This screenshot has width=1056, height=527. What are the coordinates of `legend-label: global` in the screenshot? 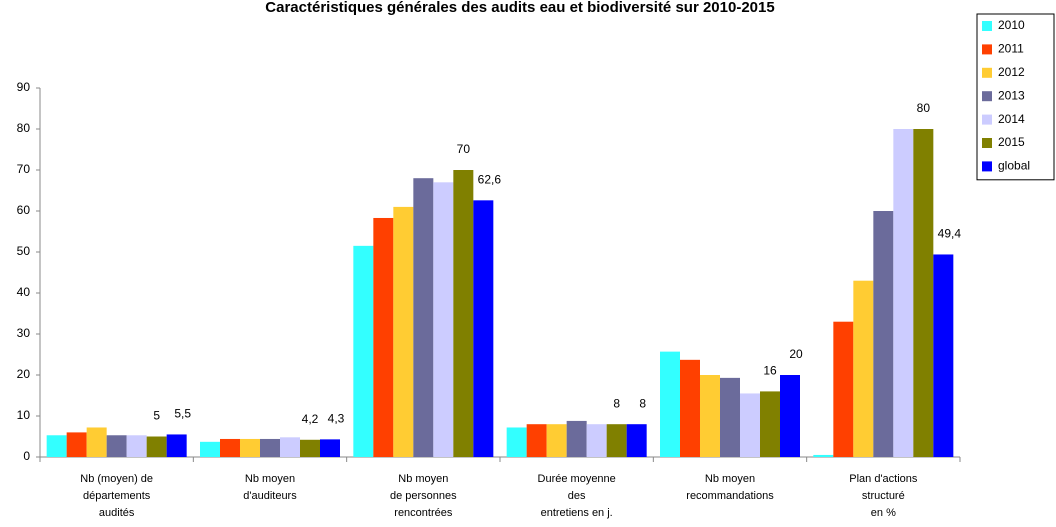 It's located at (1014, 166).